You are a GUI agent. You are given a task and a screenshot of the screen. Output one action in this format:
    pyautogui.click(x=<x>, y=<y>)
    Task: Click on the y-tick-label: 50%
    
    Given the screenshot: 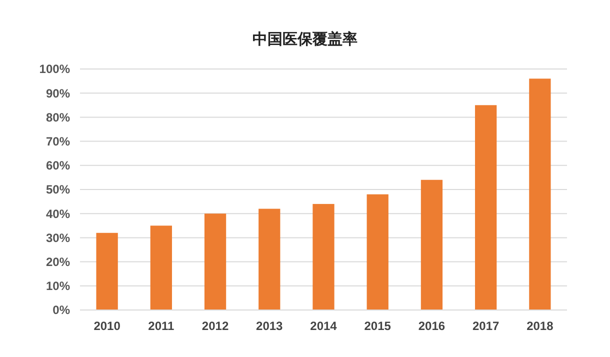 What is the action you would take?
    pyautogui.click(x=58, y=189)
    